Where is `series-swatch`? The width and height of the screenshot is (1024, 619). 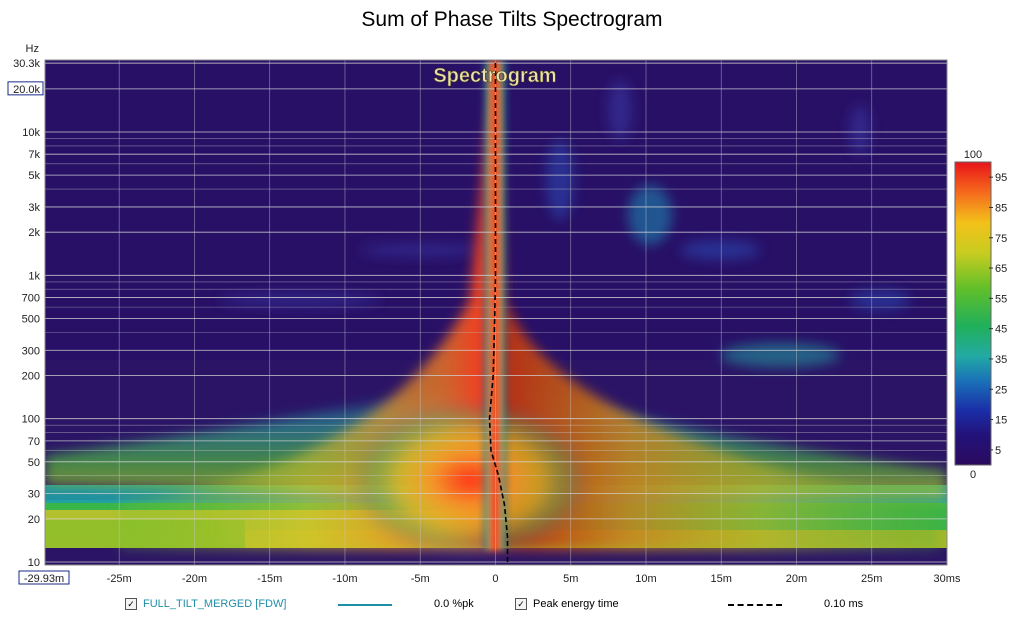 series-swatch is located at coordinates (365, 605).